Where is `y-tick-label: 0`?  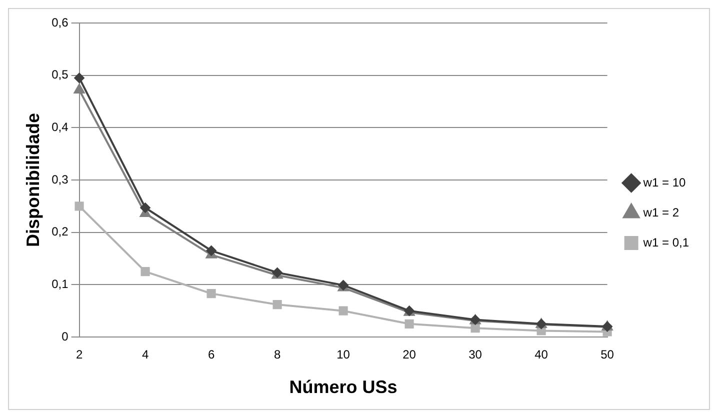
y-tick-label: 0 is located at coordinates (65, 336).